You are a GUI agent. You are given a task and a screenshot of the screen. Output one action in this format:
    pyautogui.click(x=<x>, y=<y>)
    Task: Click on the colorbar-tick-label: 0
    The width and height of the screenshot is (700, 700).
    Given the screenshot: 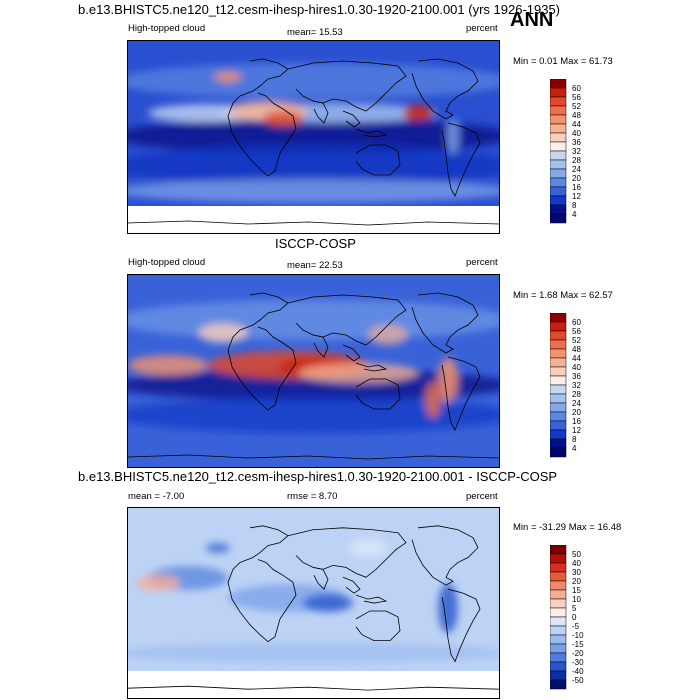 What is the action you would take?
    pyautogui.click(x=574, y=617)
    